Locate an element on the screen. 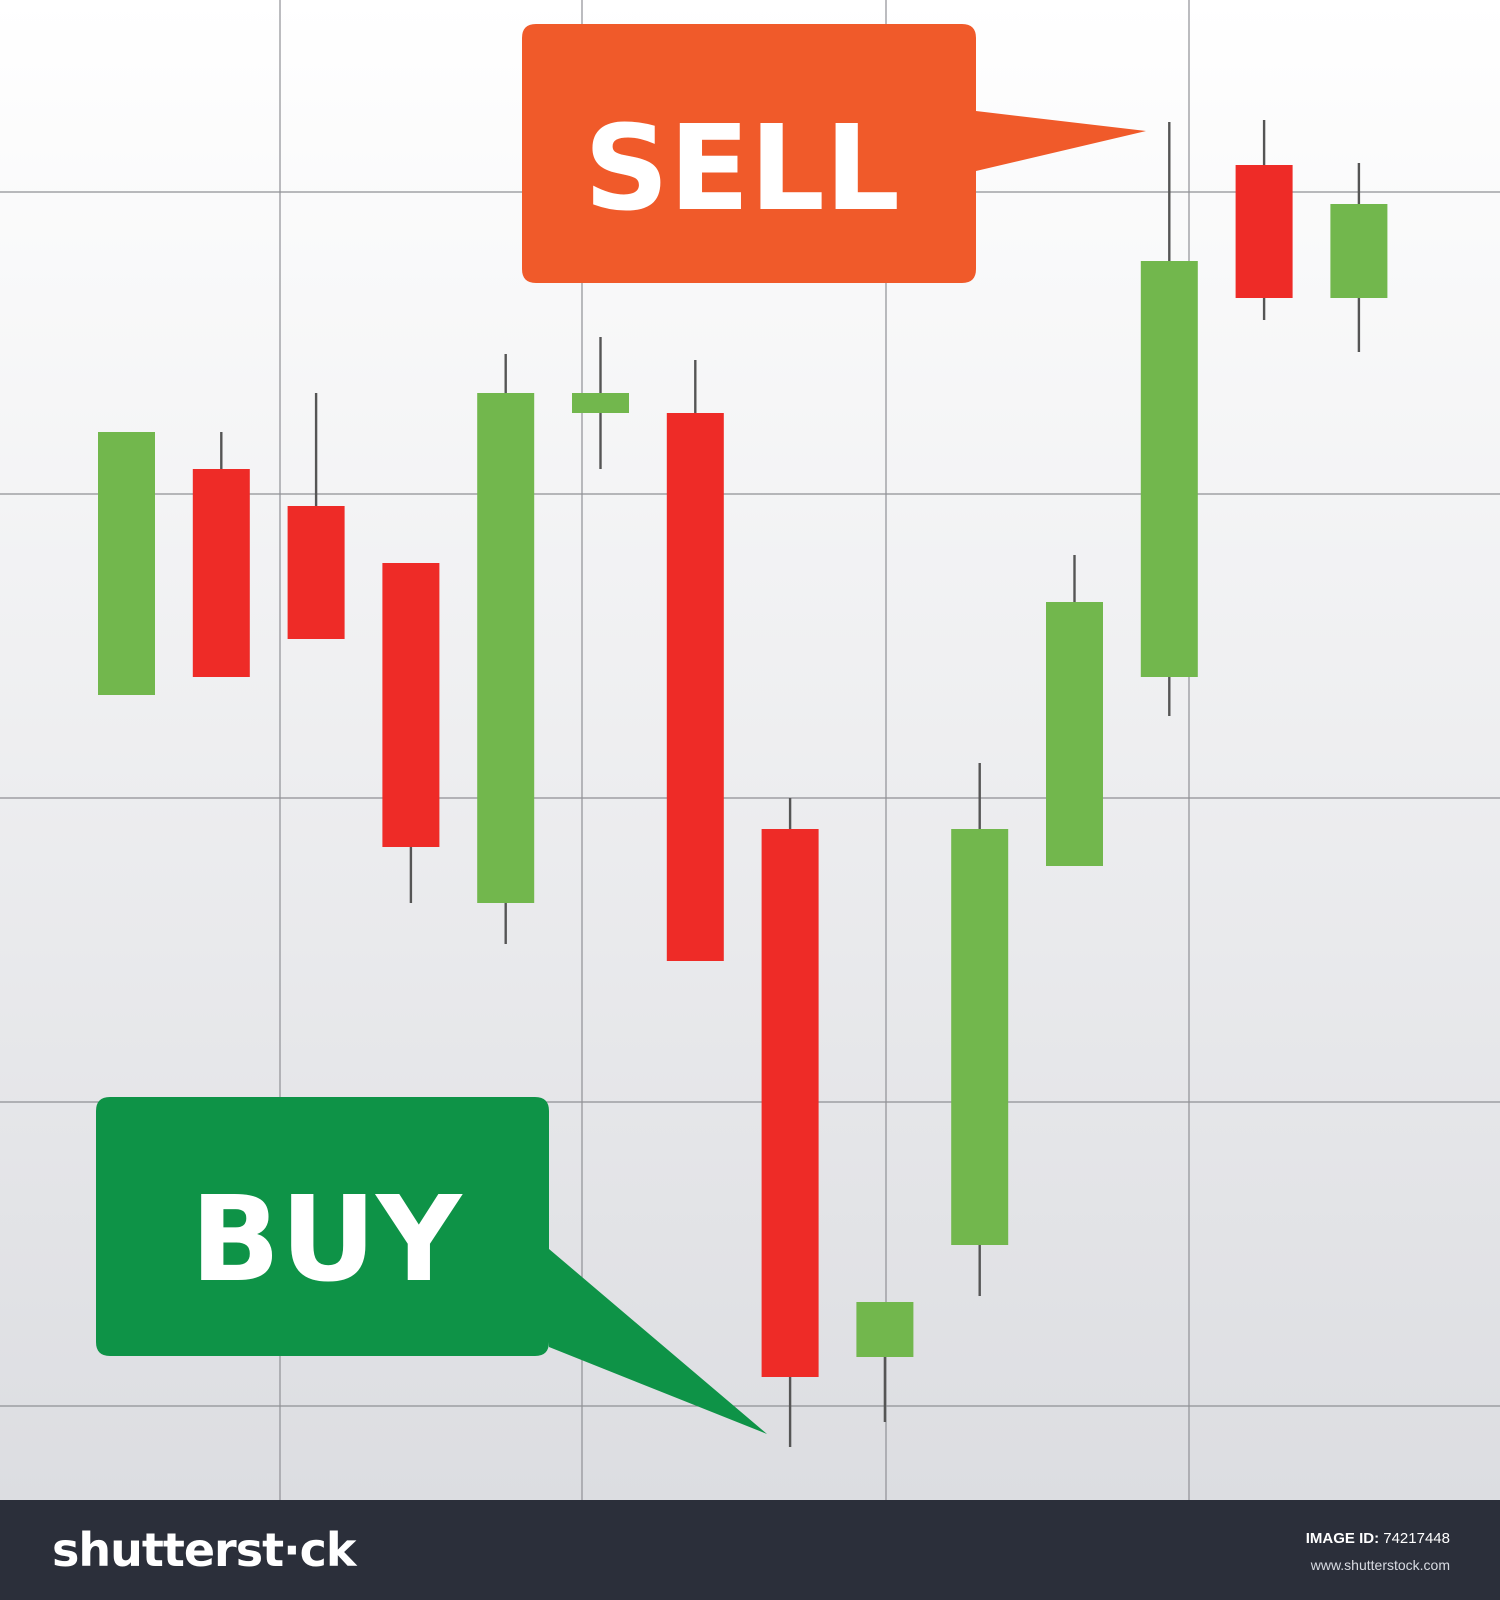 The height and width of the screenshot is (1600, 1500). image-id-line: IMAGE ID: 74217448 is located at coordinates (1378, 1539).